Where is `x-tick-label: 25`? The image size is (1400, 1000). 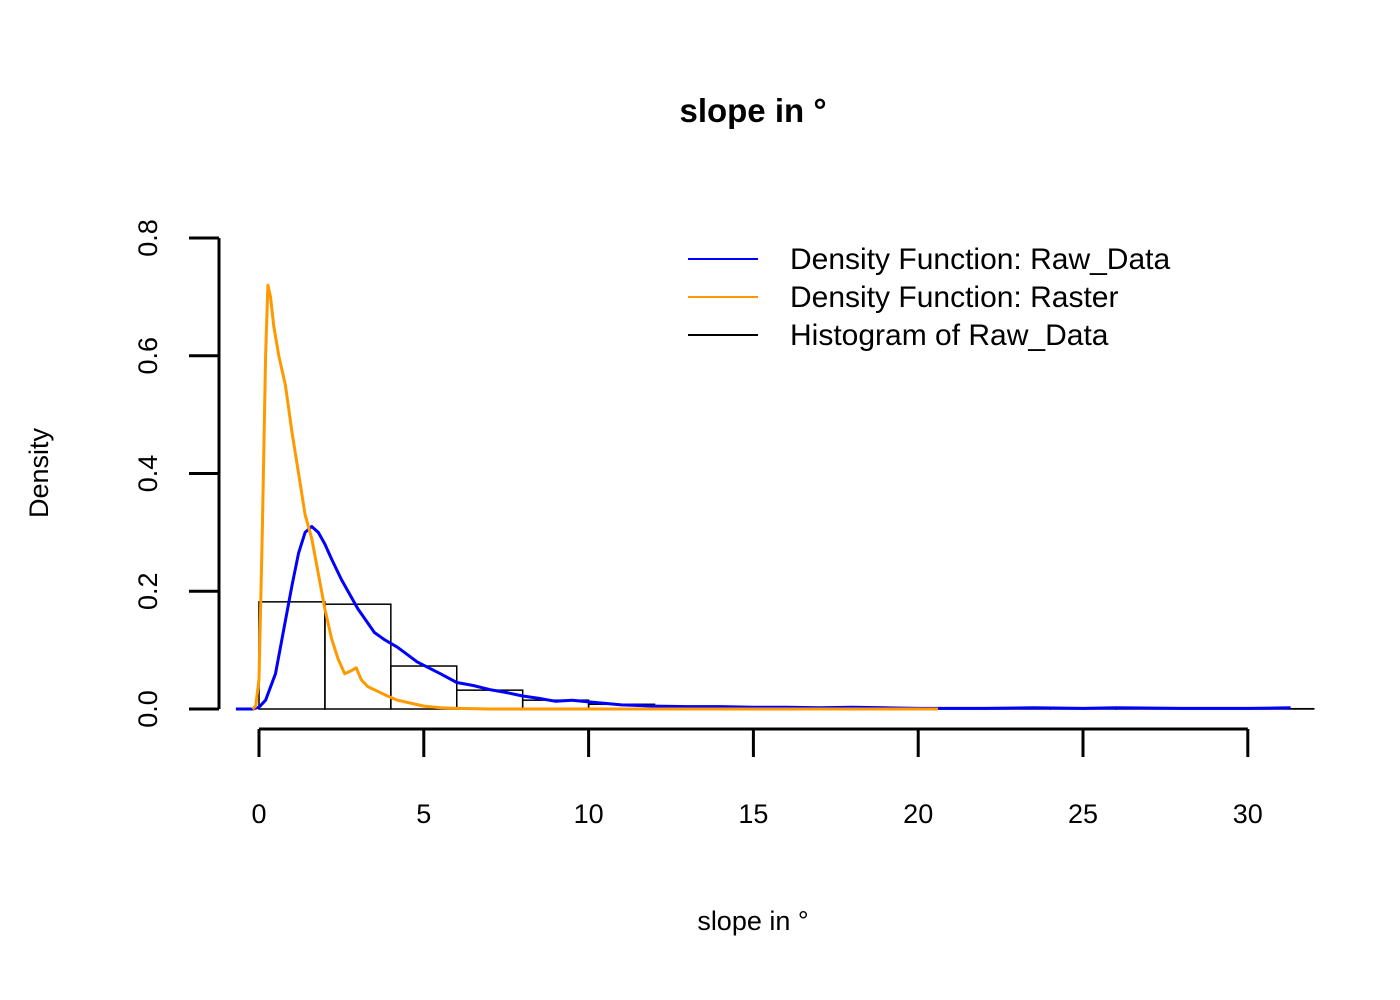 x-tick-label: 25 is located at coordinates (1083, 814).